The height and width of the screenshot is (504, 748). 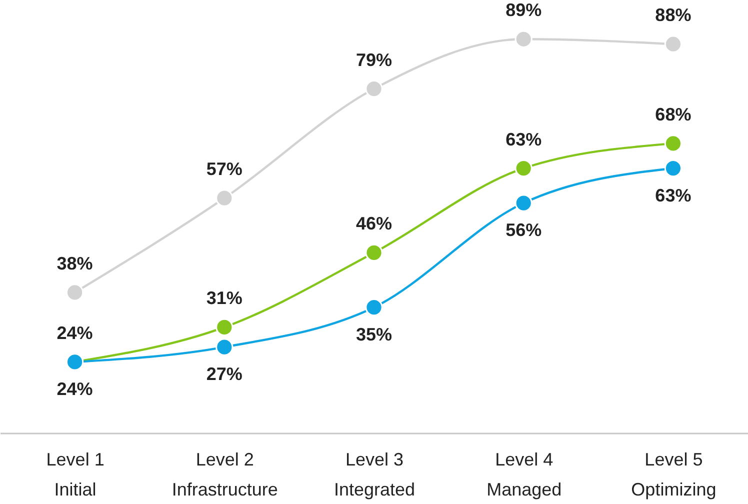 What do you see at coordinates (673, 114) in the screenshot?
I see `data-label: 68%` at bounding box center [673, 114].